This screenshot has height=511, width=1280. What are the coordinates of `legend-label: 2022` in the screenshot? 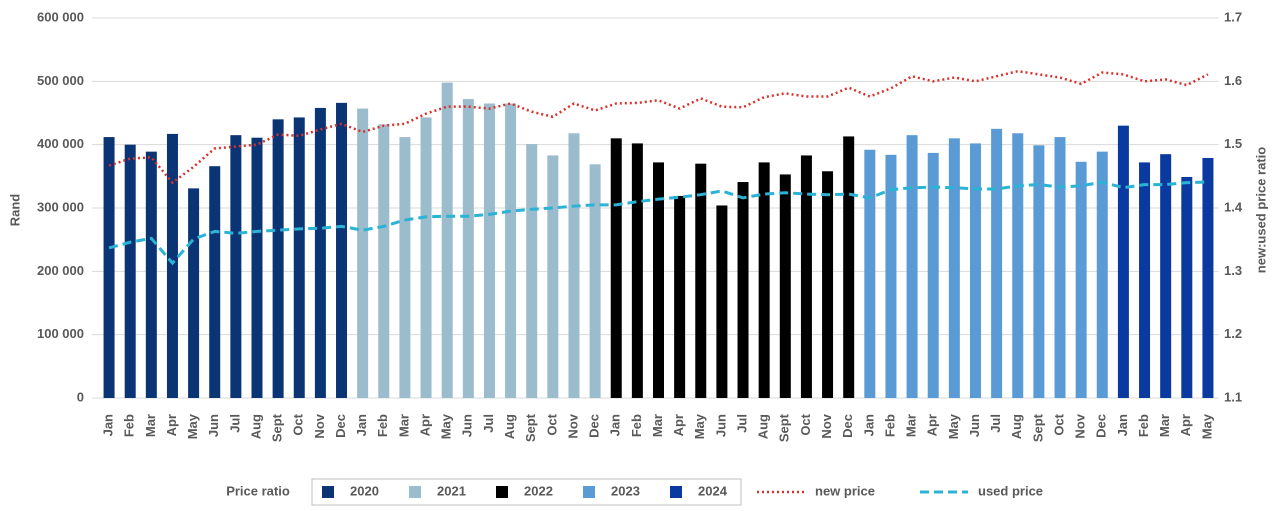 It's located at (538, 490).